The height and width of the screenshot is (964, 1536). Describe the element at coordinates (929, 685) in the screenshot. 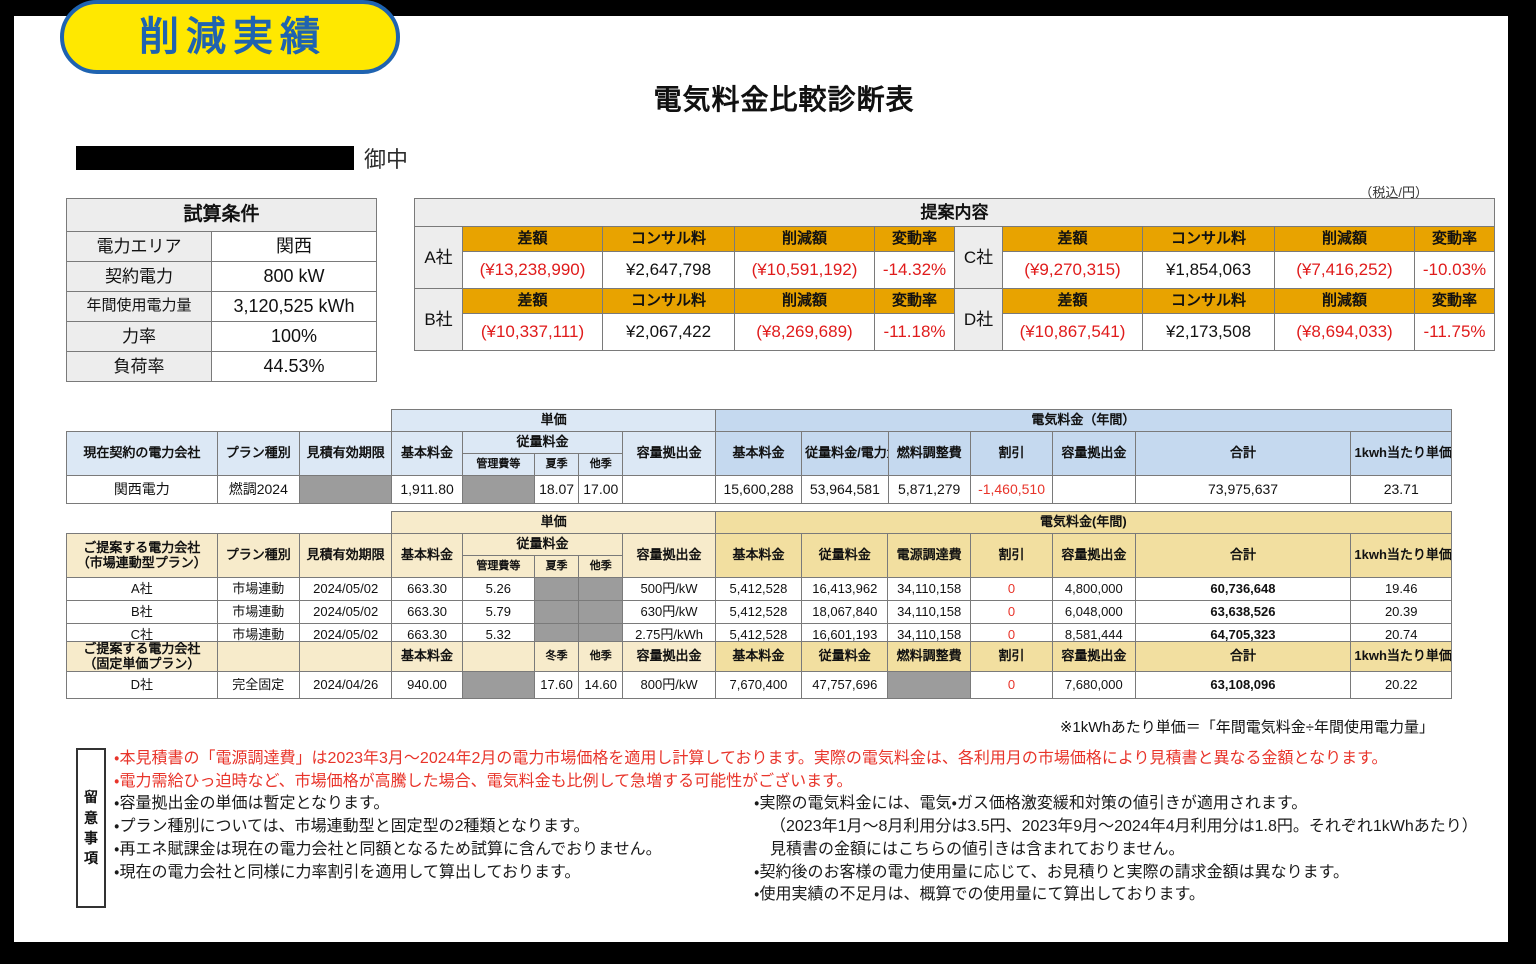

I see `fixed-fuel-adj` at that location.